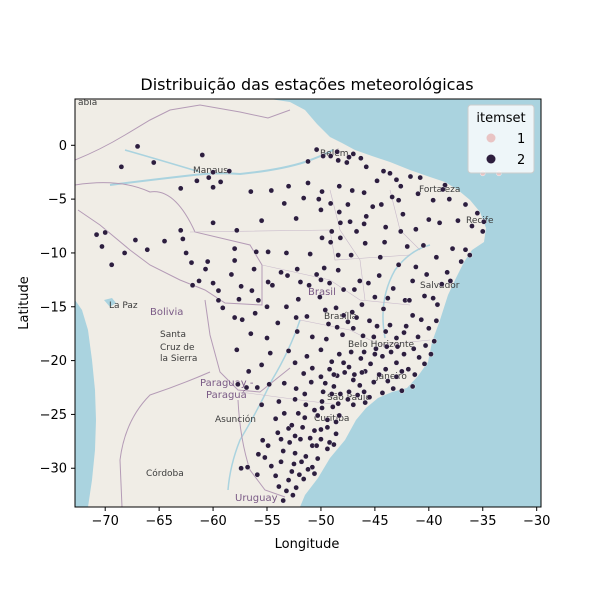 This screenshot has height=604, width=600. What do you see at coordinates (331, 419) in the screenshot?
I see `svg-text: Curitiba` at bounding box center [331, 419].